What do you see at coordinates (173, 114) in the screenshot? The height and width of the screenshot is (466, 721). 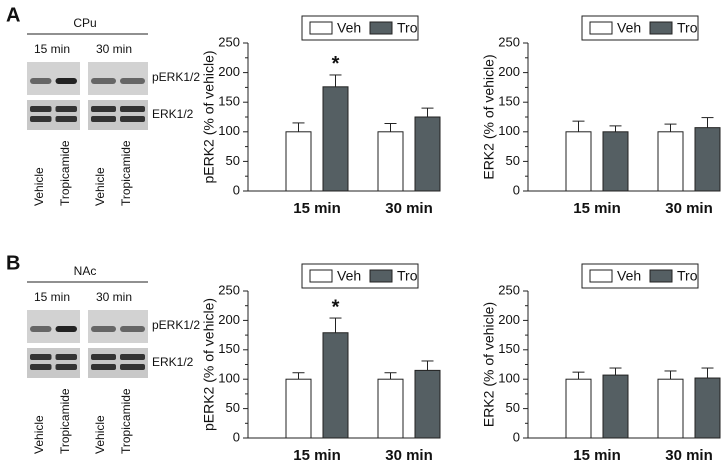 I see `band-label: ERK1/2` at bounding box center [173, 114].